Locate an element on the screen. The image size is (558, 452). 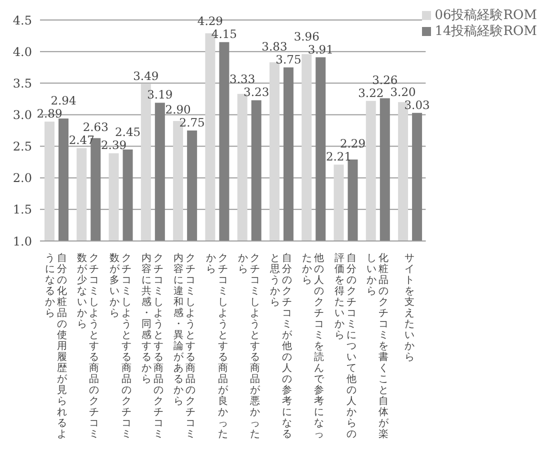
legend-label: 06投稿経験ROM is located at coordinates (485, 15).